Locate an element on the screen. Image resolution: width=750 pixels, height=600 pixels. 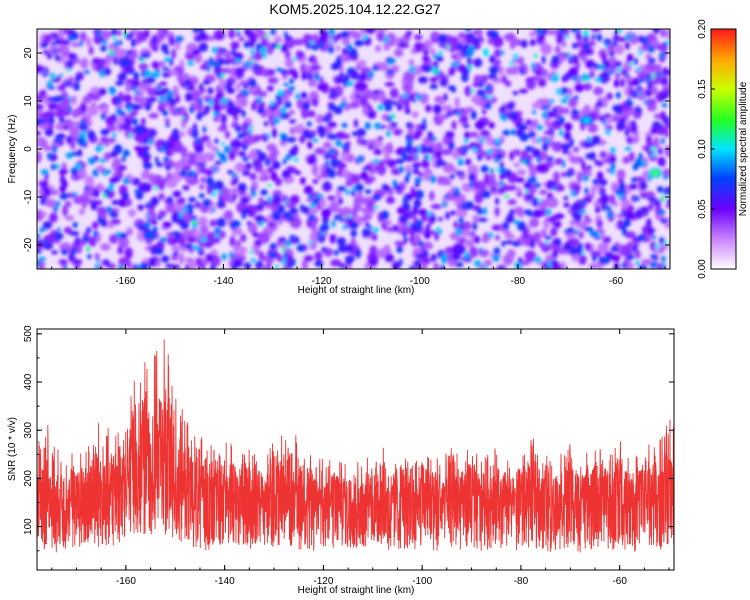
x-tick-label: -80 is located at coordinates (521, 581).